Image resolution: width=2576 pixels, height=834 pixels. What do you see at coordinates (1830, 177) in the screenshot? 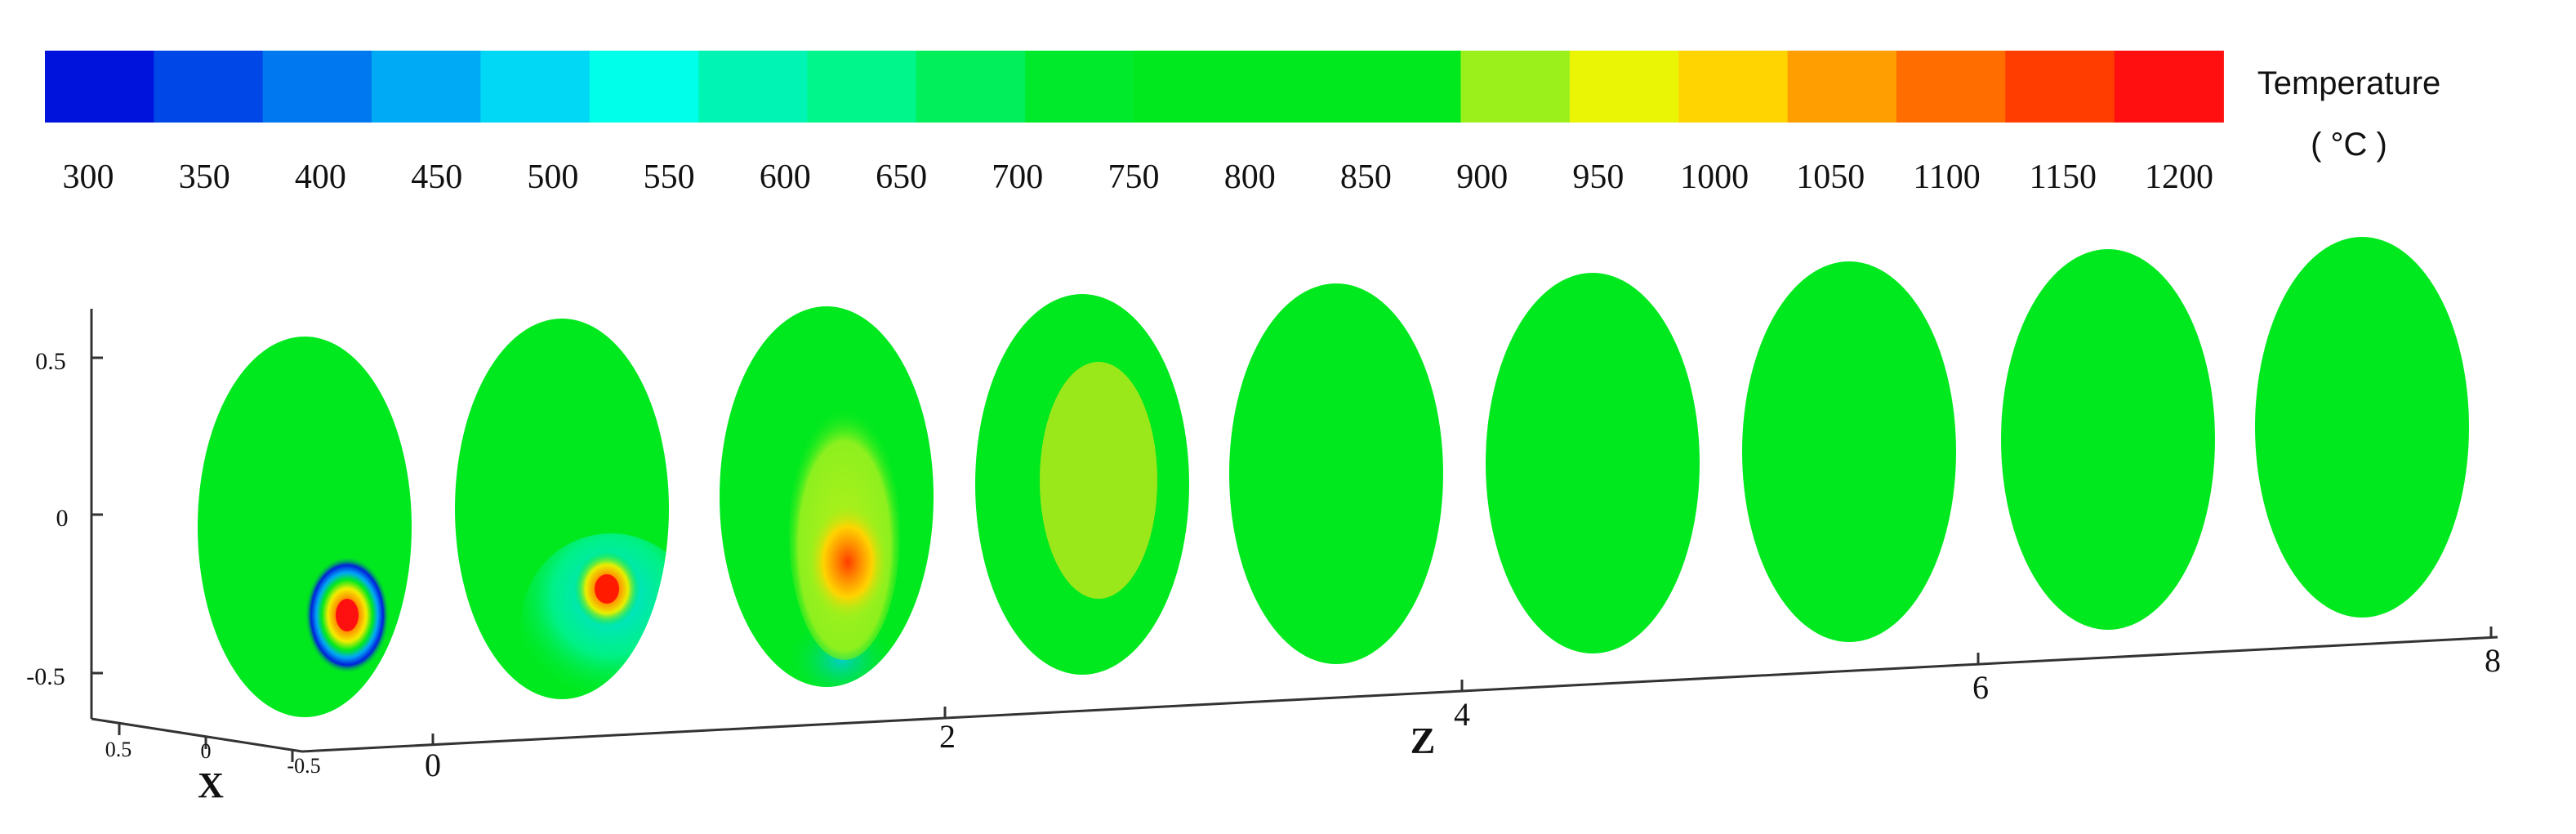
I see `colorbar-tick-label: 1050` at bounding box center [1830, 177].